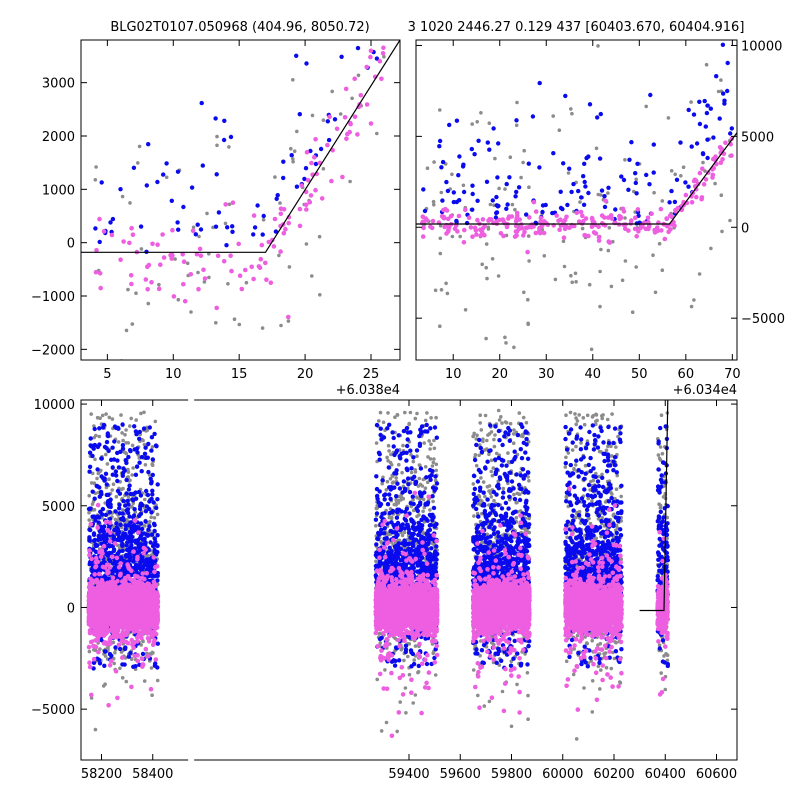 The height and width of the screenshot is (800, 800). What do you see at coordinates (239, 27) in the screenshot?
I see `title-left: BLG02T0107.050968 (404.96, 8050.72)` at bounding box center [239, 27].